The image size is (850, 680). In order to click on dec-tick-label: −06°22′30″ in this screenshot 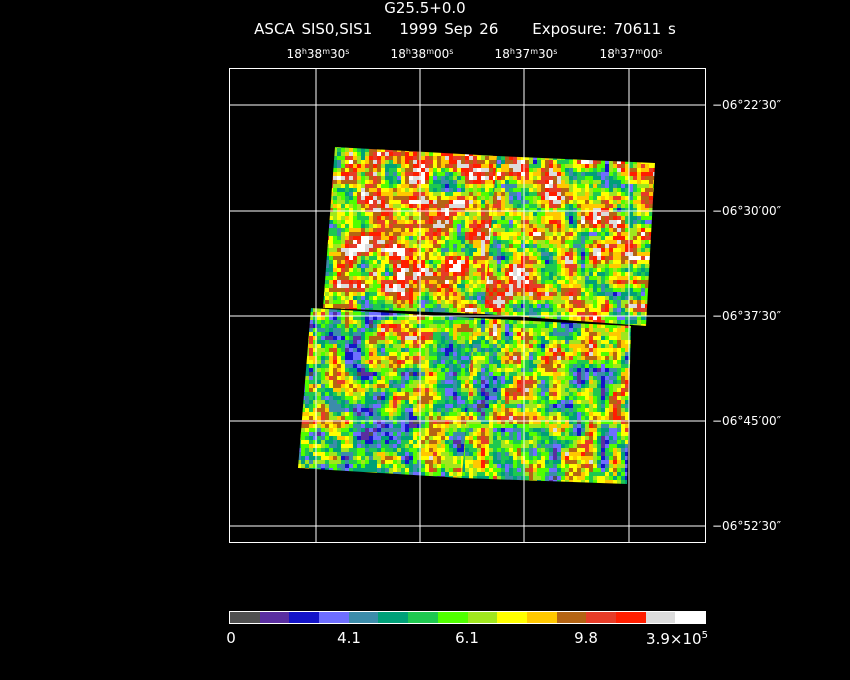, I will do `click(746, 105)`.